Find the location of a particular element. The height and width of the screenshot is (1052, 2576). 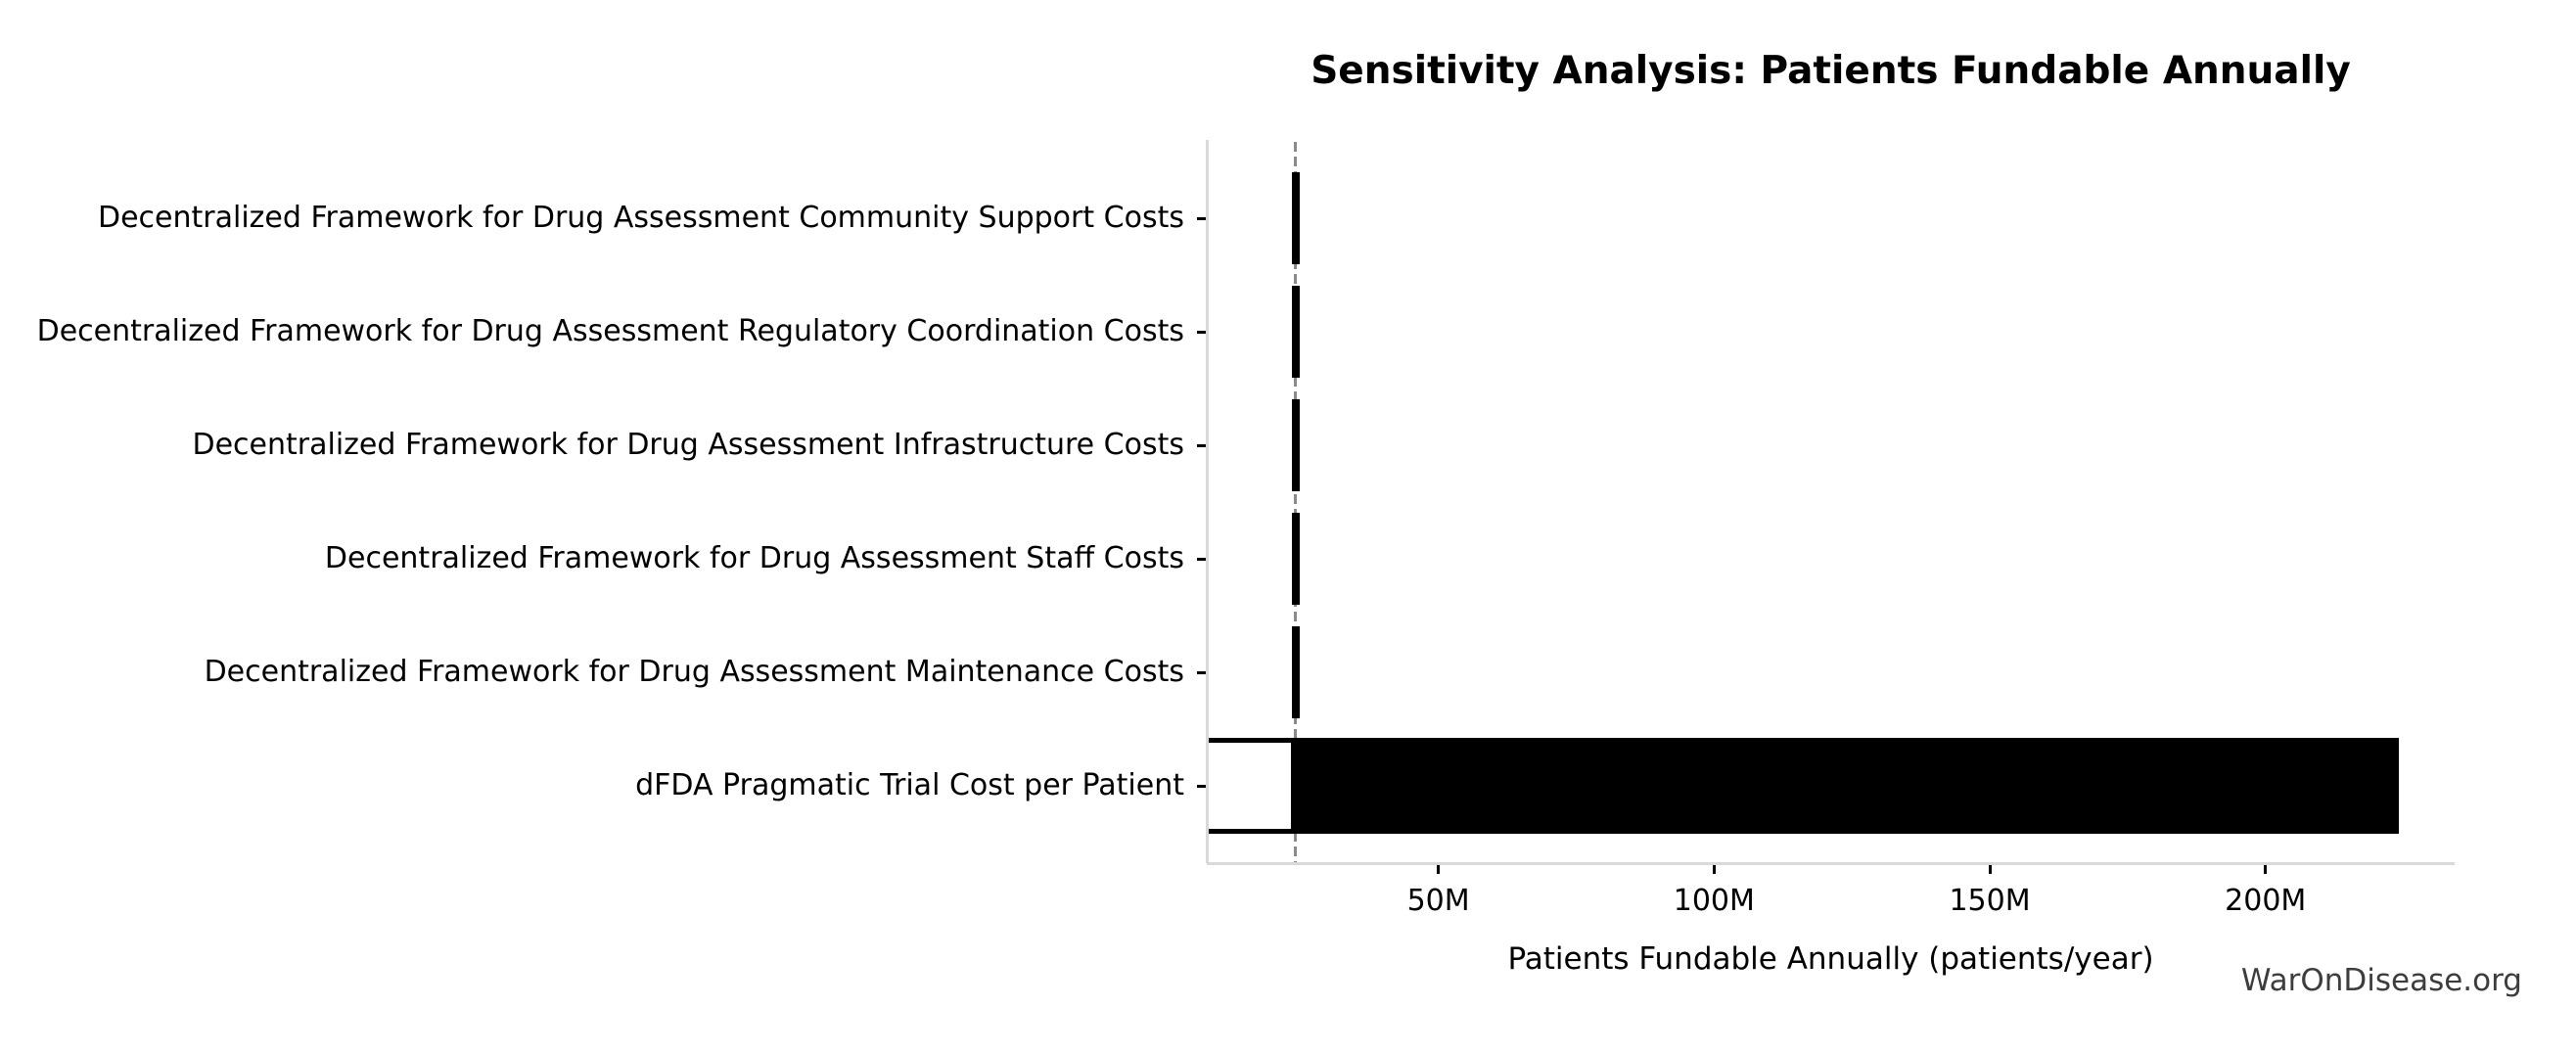

x-tick-label-2: 150M is located at coordinates (1990, 901).